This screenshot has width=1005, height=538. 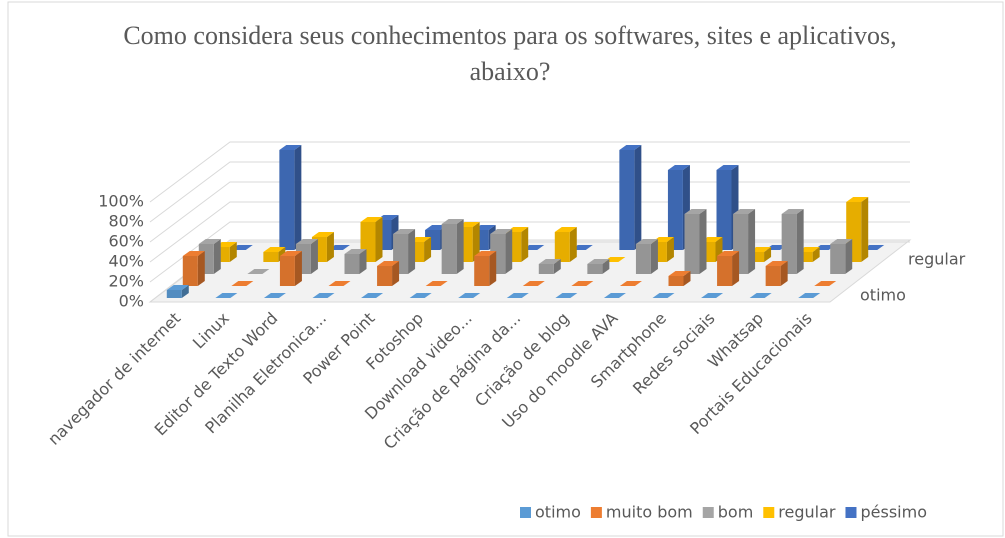 What do you see at coordinates (558, 512) in the screenshot?
I see `legend-label: otimo` at bounding box center [558, 512].